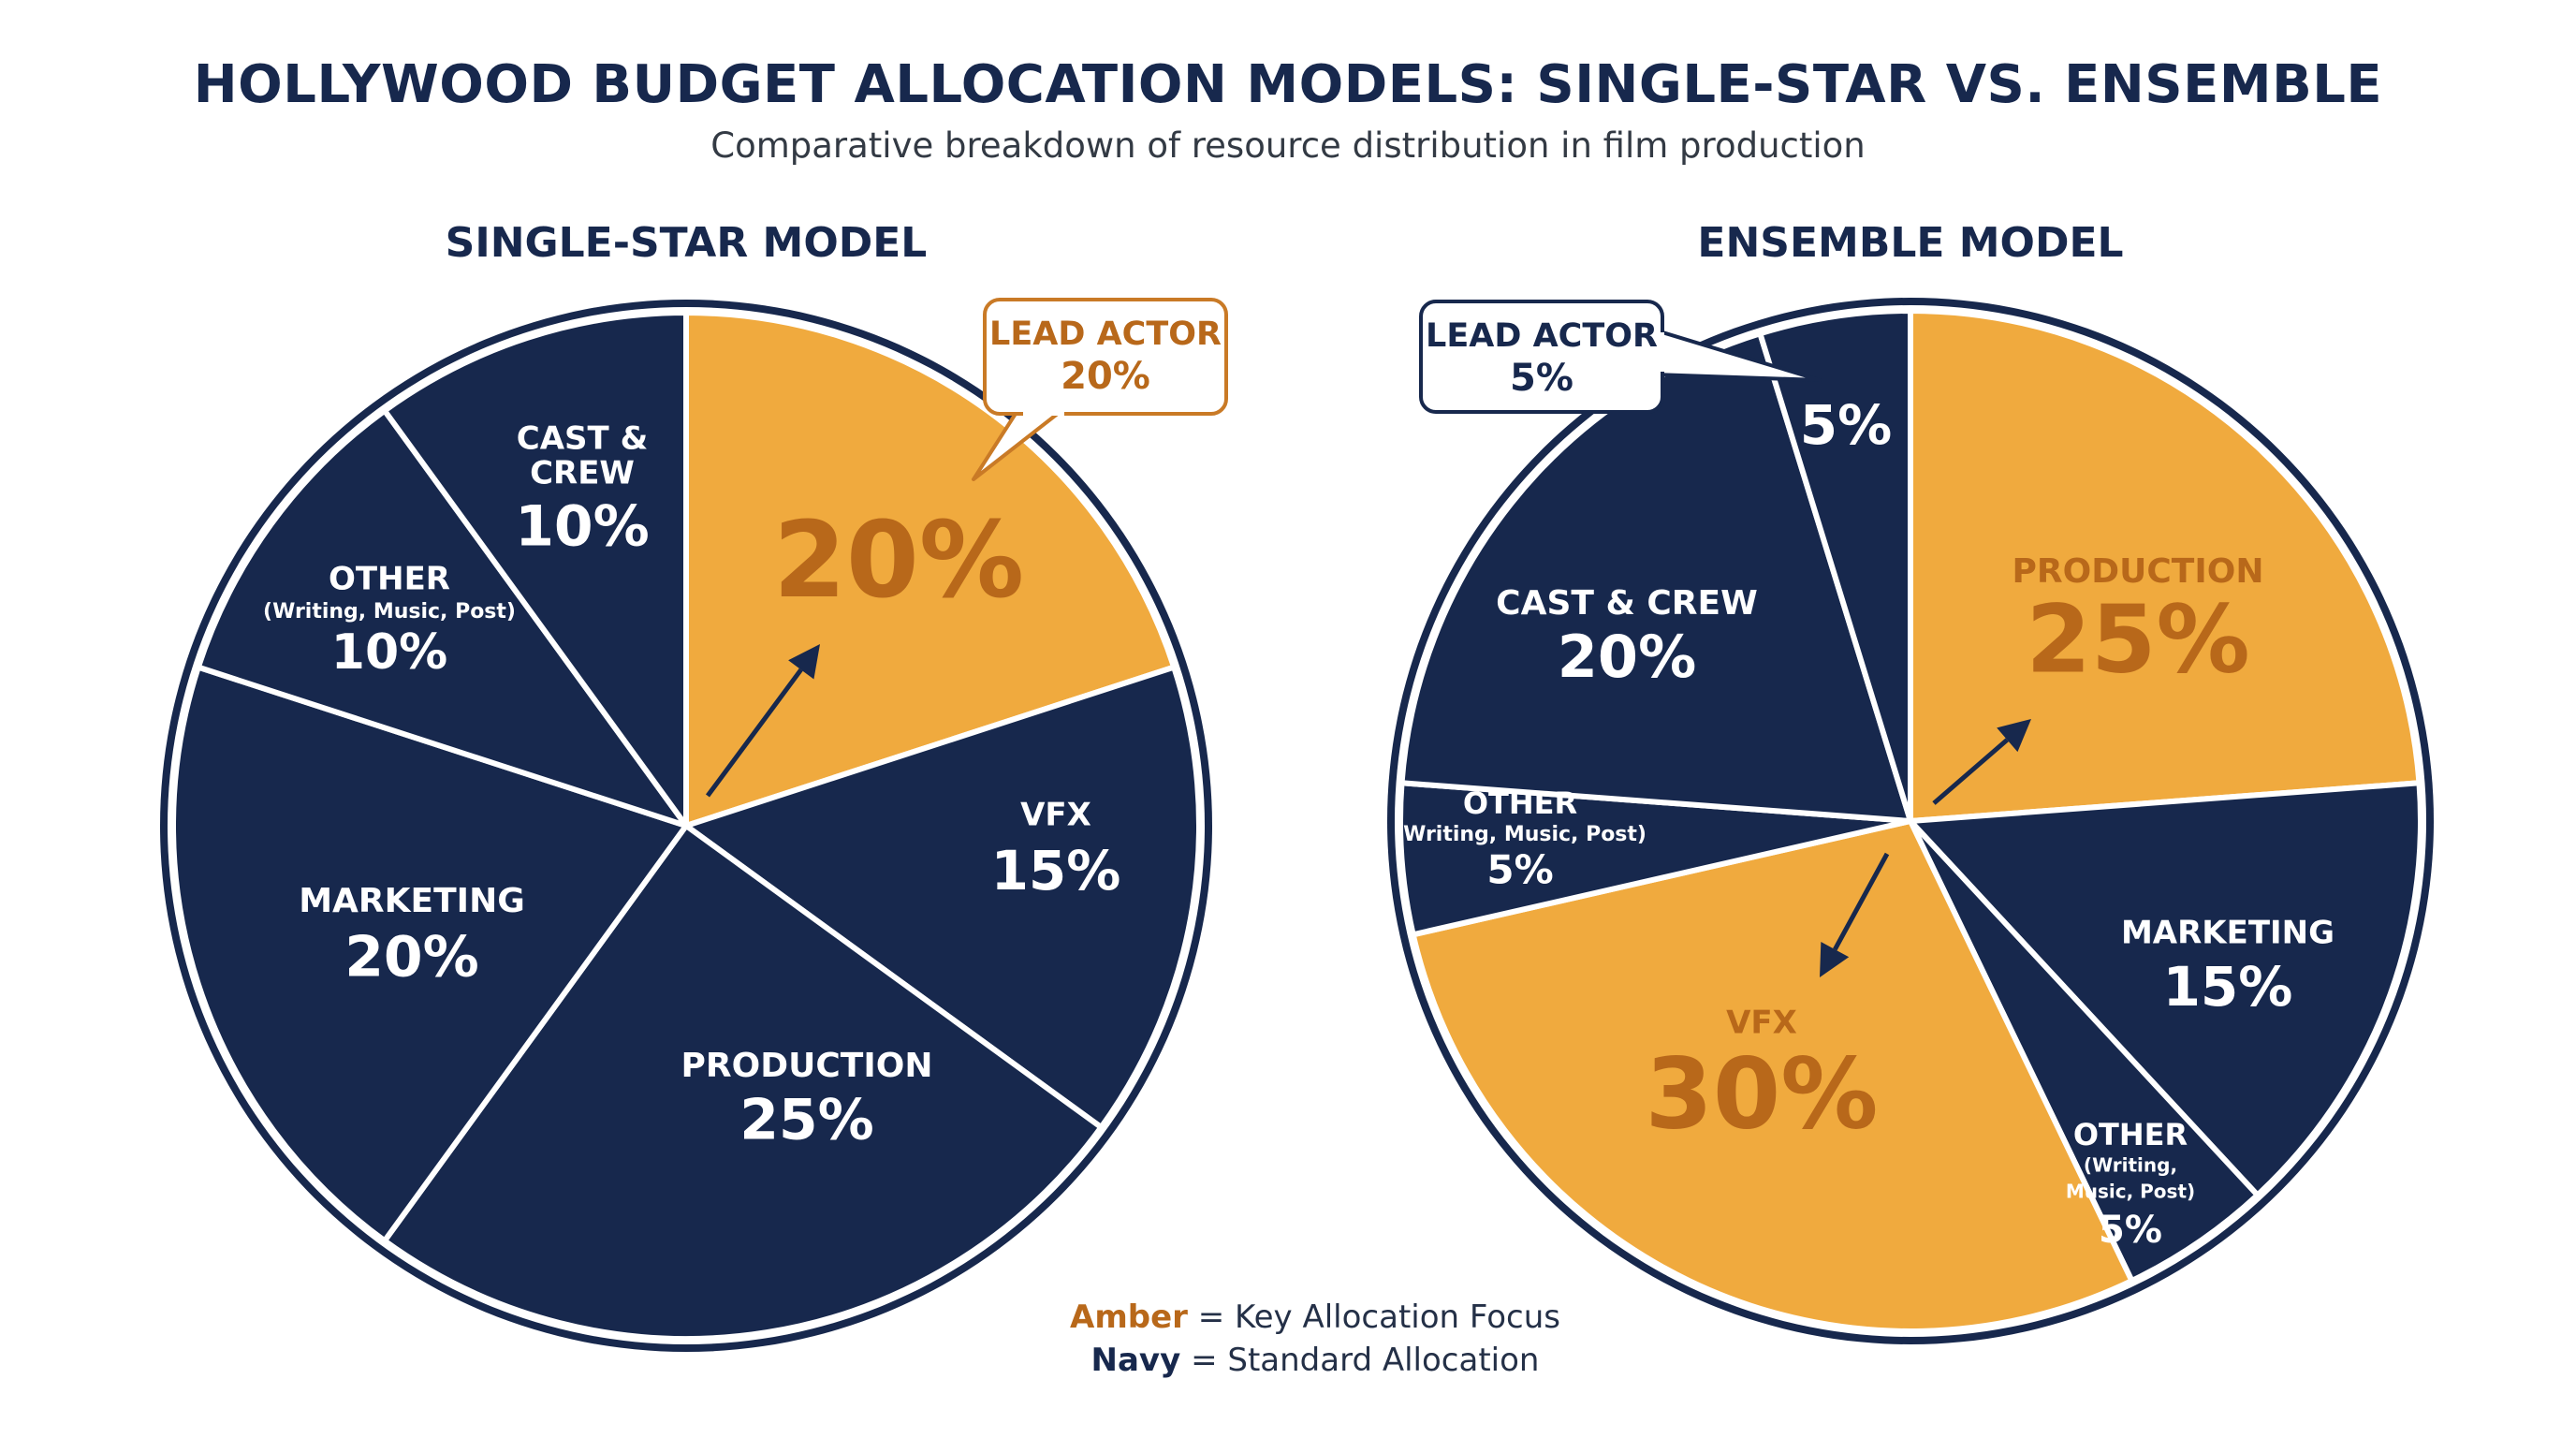  What do you see at coordinates (1129, 1317) in the screenshot?
I see `legend-amber-word: Amber` at bounding box center [1129, 1317].